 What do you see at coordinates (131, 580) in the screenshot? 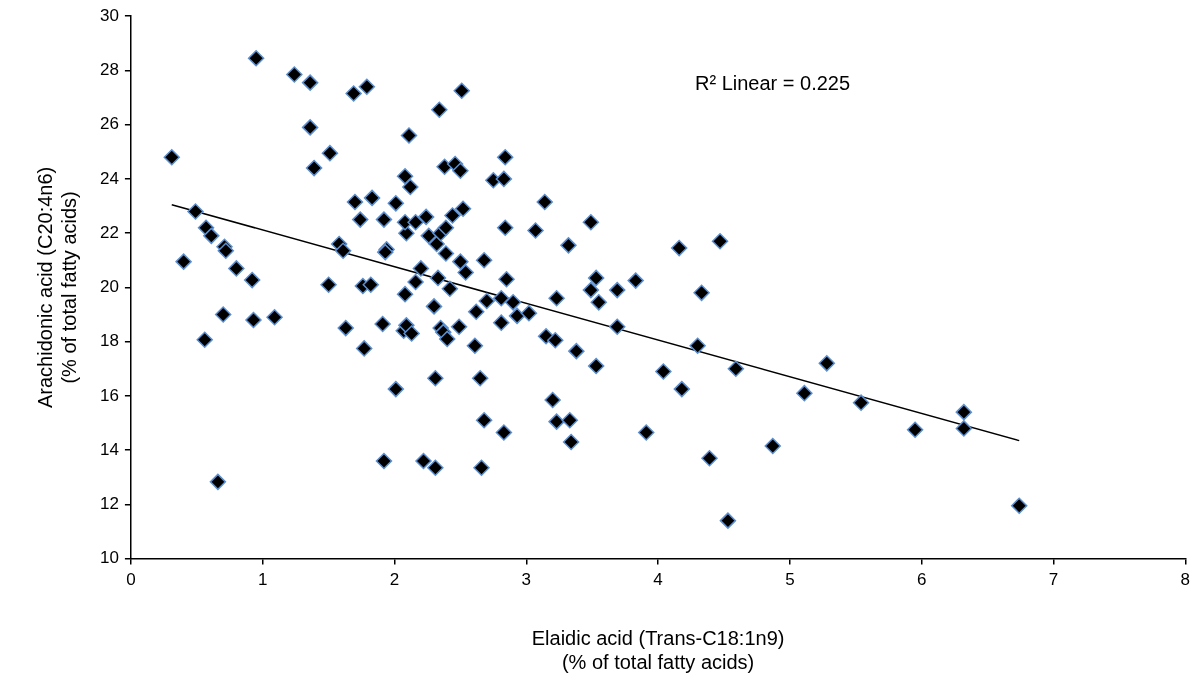
I see `x-tick-label: 0` at bounding box center [131, 580].